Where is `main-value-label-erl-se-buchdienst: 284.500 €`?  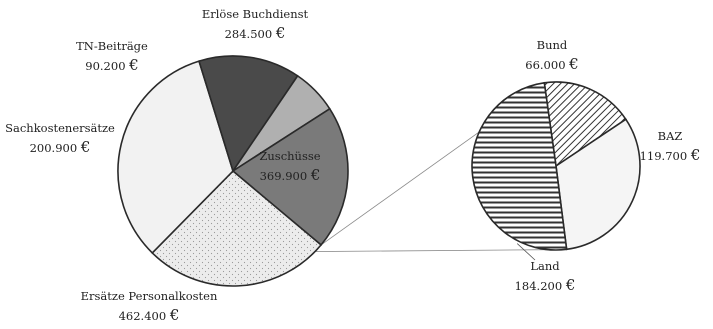
main-value-label-erl-se-buchdienst: 284.500 € is located at coordinates (255, 33).